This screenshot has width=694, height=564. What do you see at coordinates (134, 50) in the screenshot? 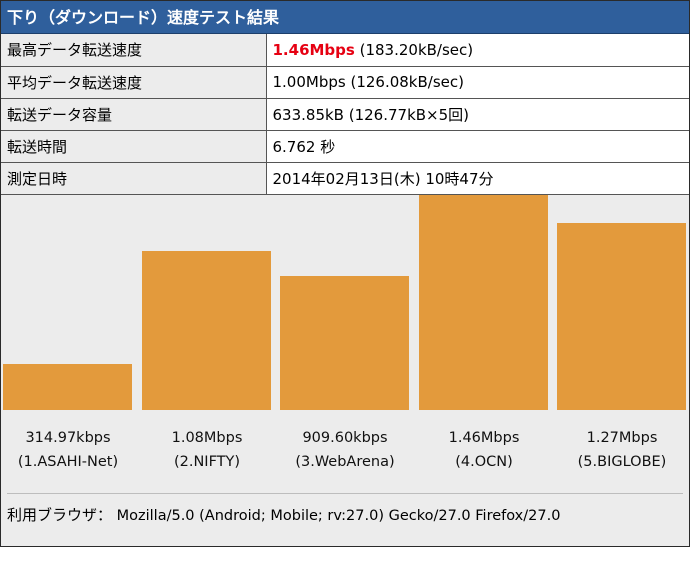
I see `max-speed-label: 最高データ転送速度` at bounding box center [134, 50].